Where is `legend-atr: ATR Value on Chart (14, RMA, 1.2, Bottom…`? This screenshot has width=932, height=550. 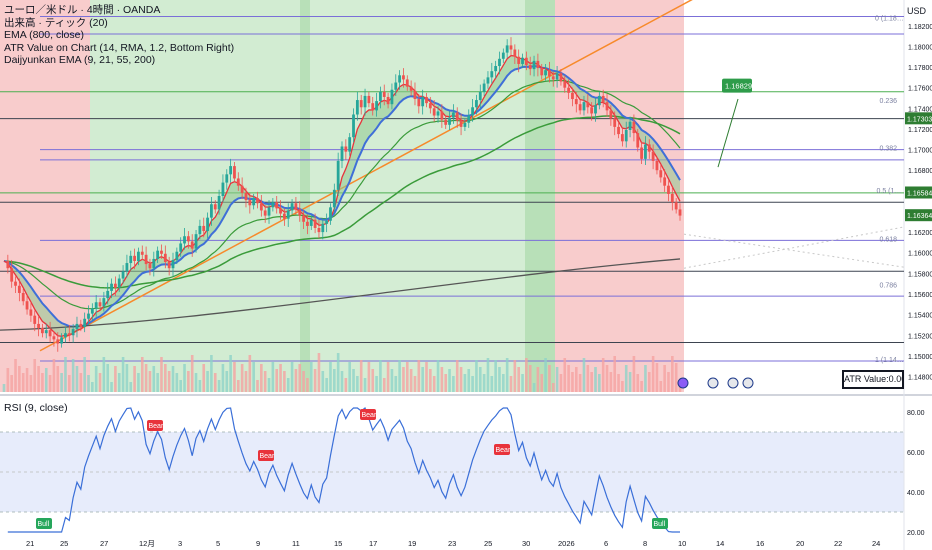 legend-atr: ATR Value on Chart (14, RMA, 1.2, Bottom… is located at coordinates (119, 47).